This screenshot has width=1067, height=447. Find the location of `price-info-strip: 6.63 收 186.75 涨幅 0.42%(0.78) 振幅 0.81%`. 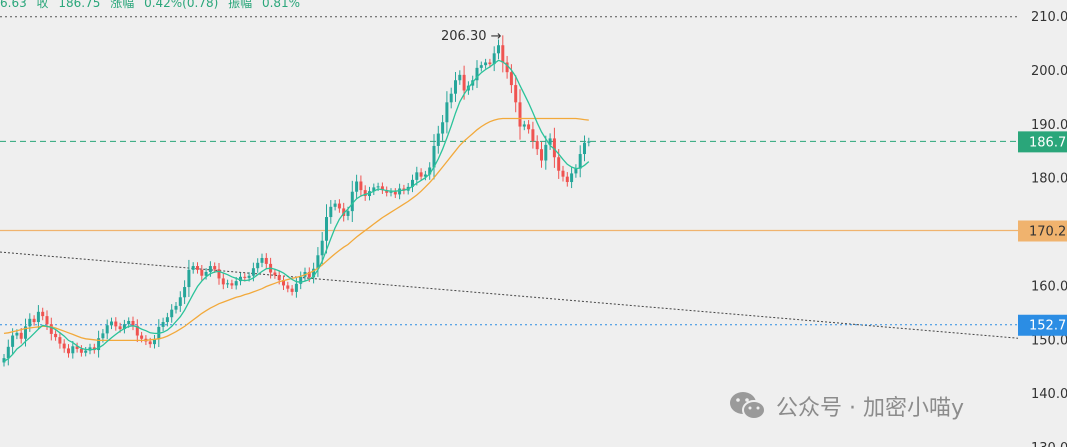

price-info-strip: 6.63 收 186.75 涨幅 0.42%(0.78) 振幅 0.81% is located at coordinates (153, 5).